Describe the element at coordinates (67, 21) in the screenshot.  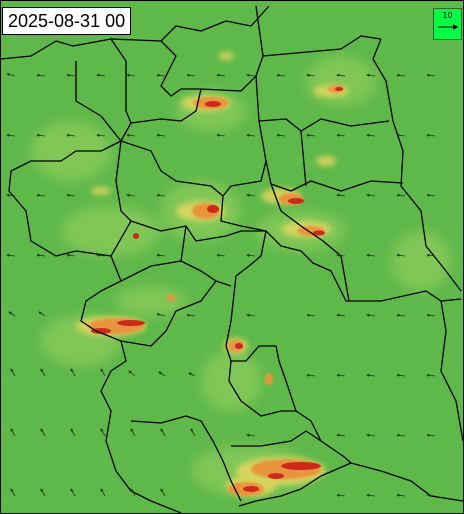
I see `timestamp-label: 2025-08-31 00` at that location.